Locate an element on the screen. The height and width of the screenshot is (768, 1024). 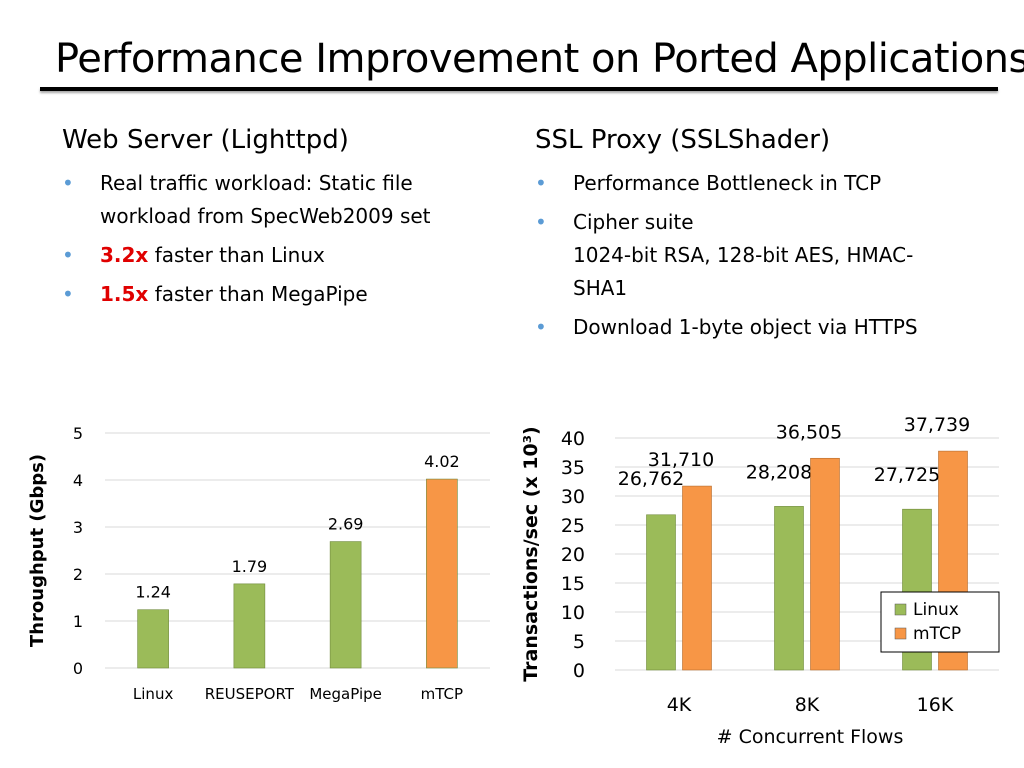
y-tick-label: 4 is located at coordinates (78, 480).